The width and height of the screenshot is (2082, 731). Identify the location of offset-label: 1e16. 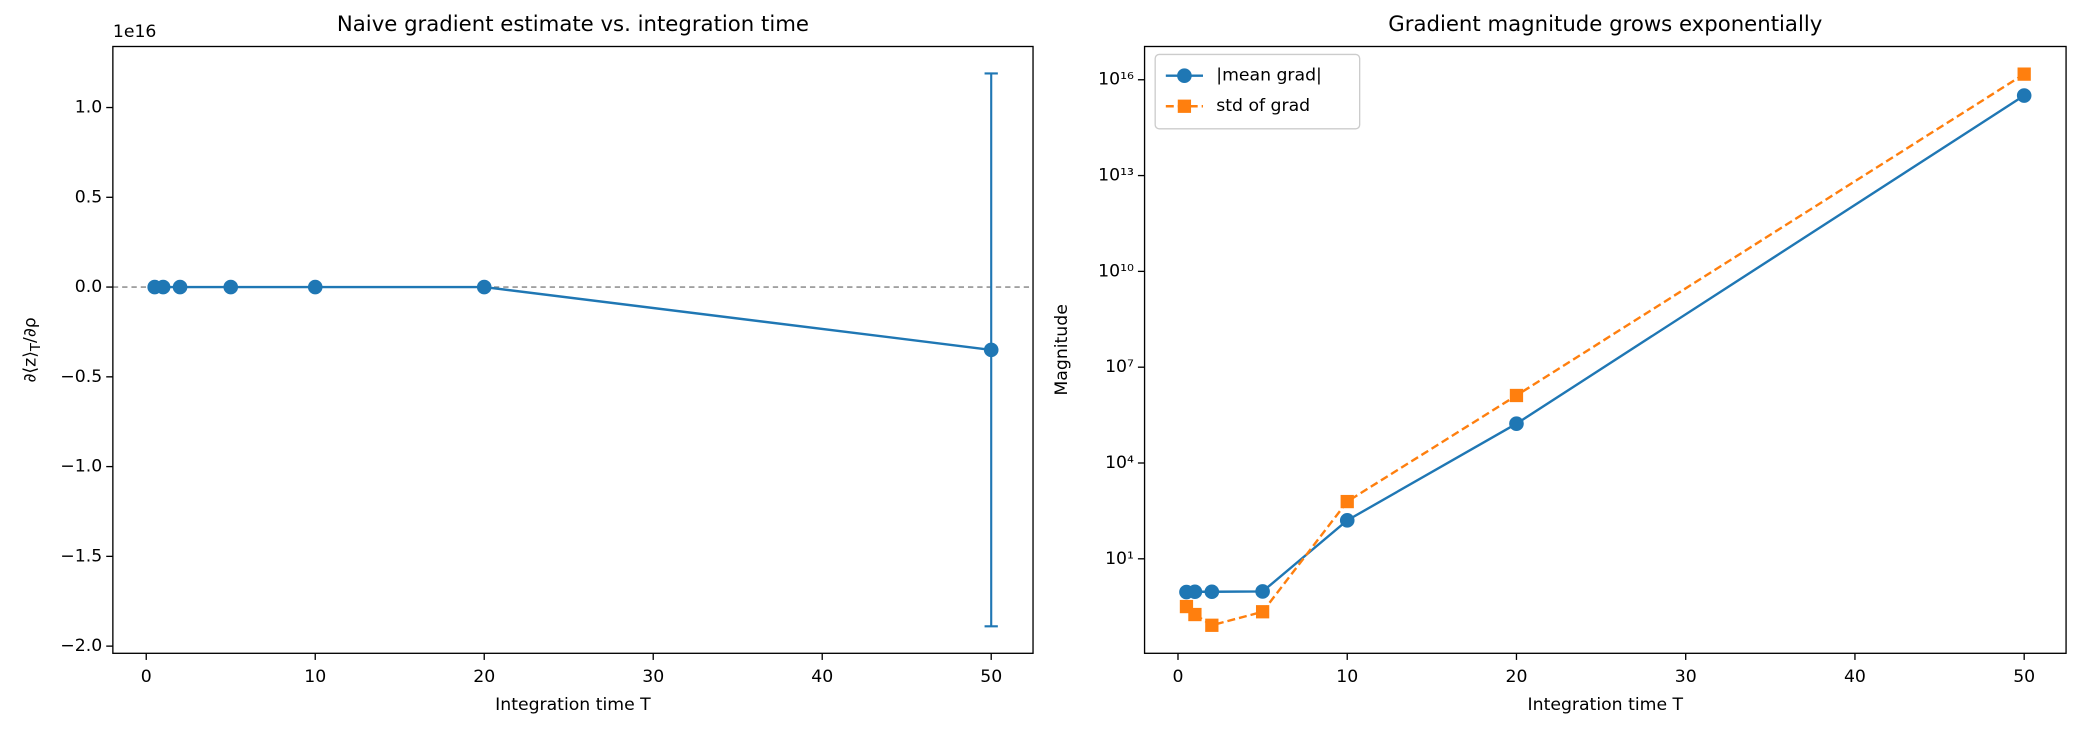
(135, 32).